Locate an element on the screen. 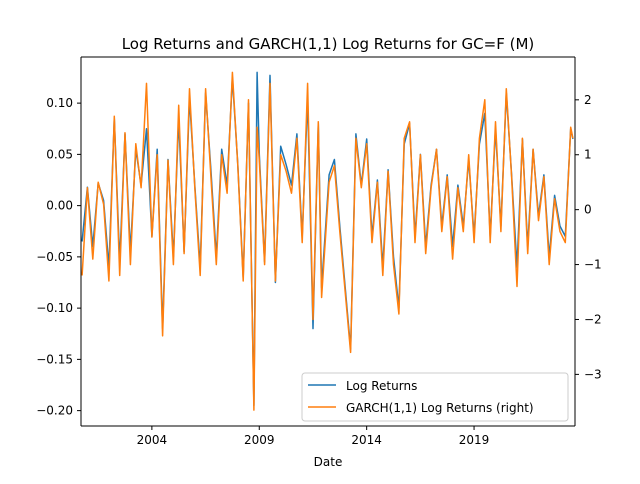 This screenshot has height=484, width=640. y-axis-ticks: 0.10 0.05 0.00 −0.05 −0.10 −0.15 −0.20 is located at coordinates (58, 257).